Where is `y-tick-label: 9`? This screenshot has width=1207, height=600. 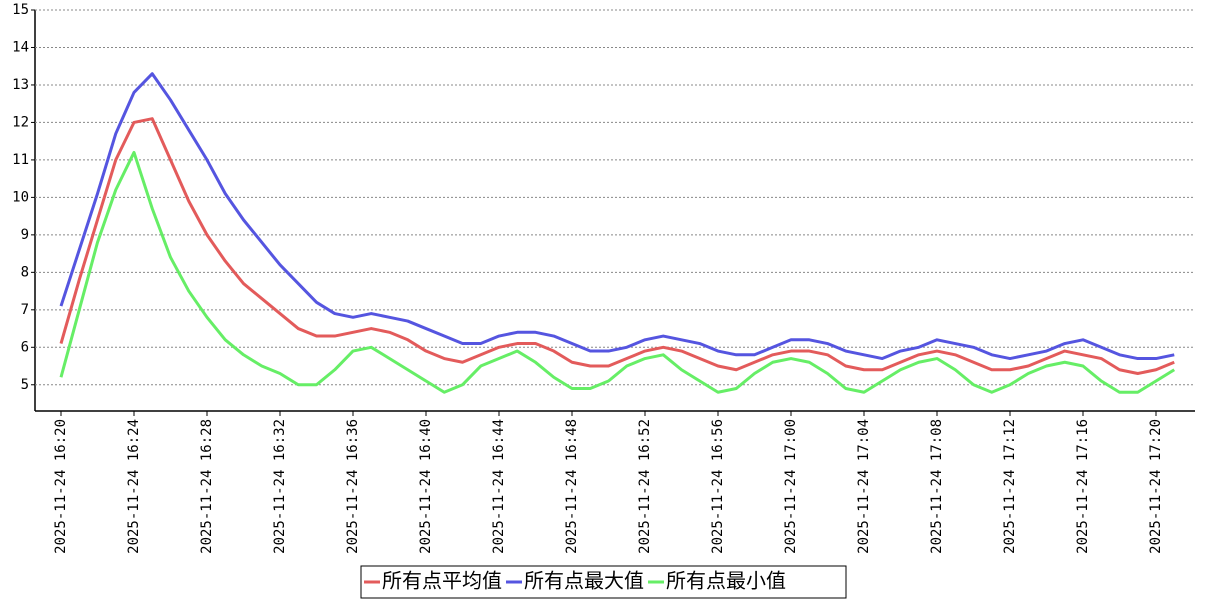
y-tick-label: 9 is located at coordinates (25, 235).